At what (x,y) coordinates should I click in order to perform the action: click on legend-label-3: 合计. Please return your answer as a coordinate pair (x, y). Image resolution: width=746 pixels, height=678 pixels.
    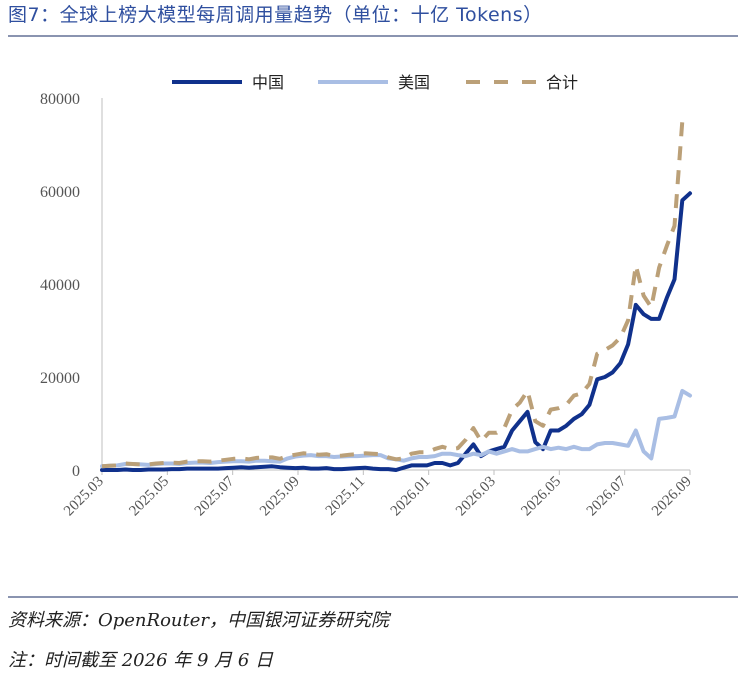
    Looking at the image, I should click on (562, 82).